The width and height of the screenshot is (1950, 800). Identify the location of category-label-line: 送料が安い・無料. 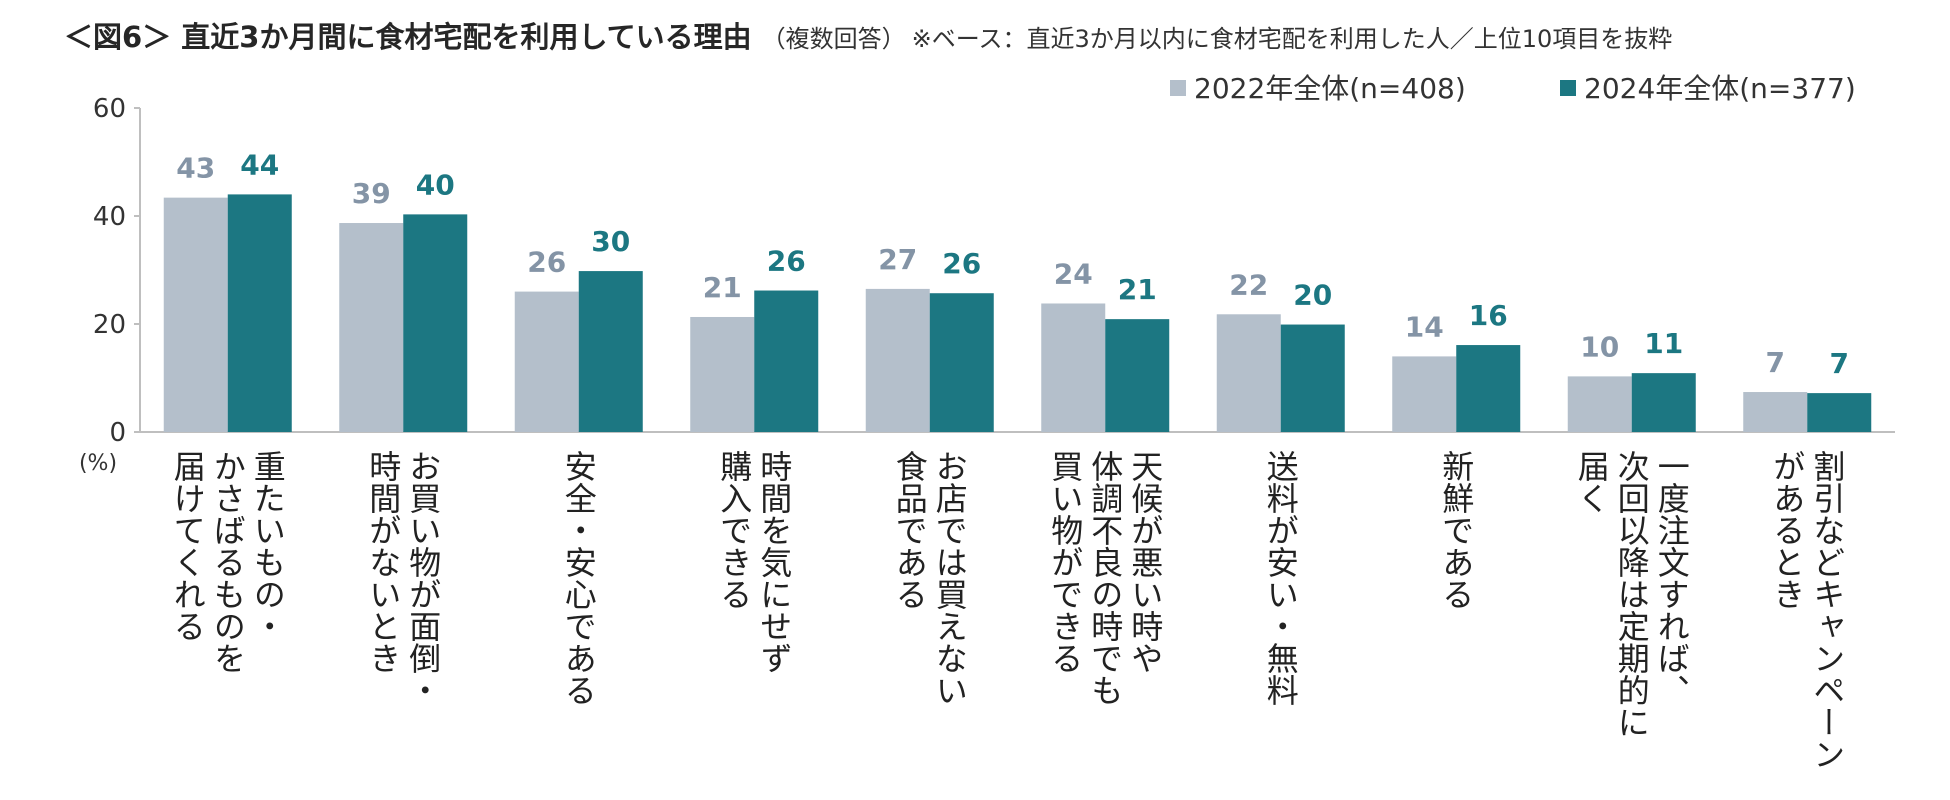
(1281, 578).